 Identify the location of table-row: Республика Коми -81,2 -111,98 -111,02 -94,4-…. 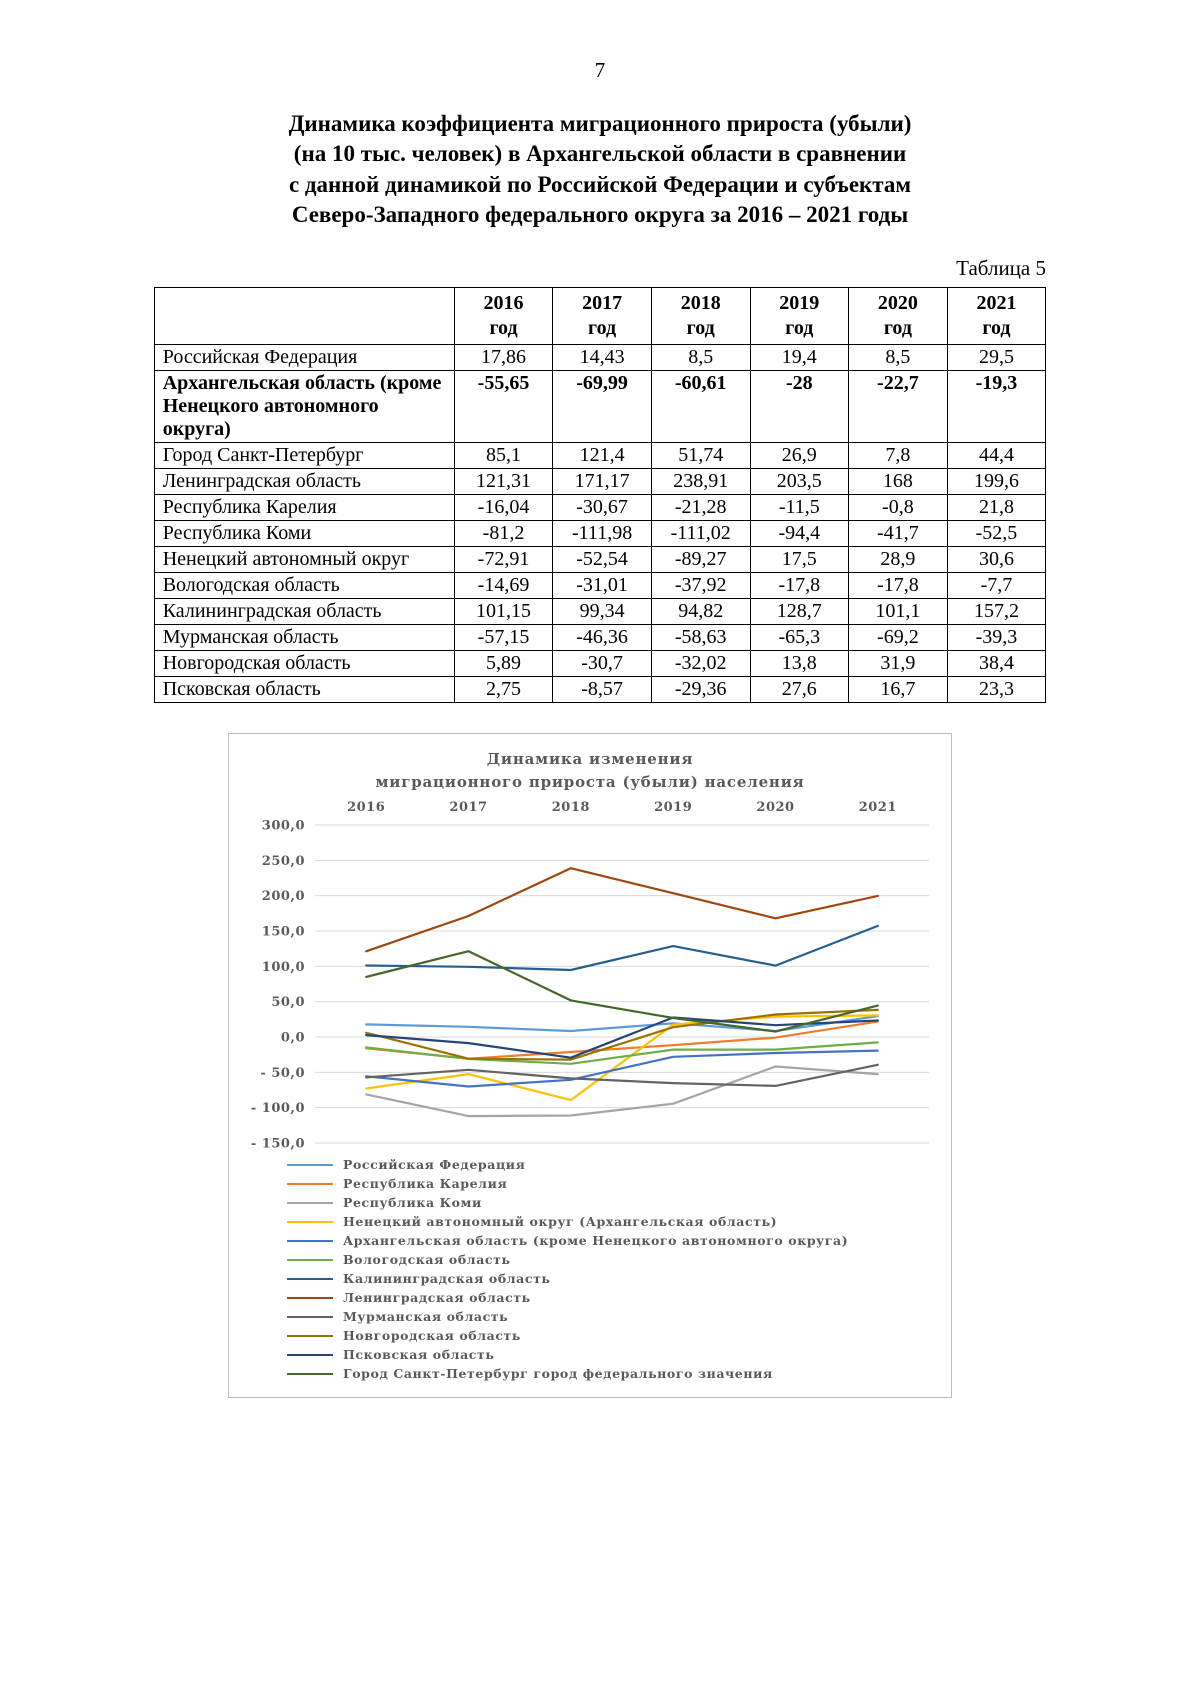
(600, 534).